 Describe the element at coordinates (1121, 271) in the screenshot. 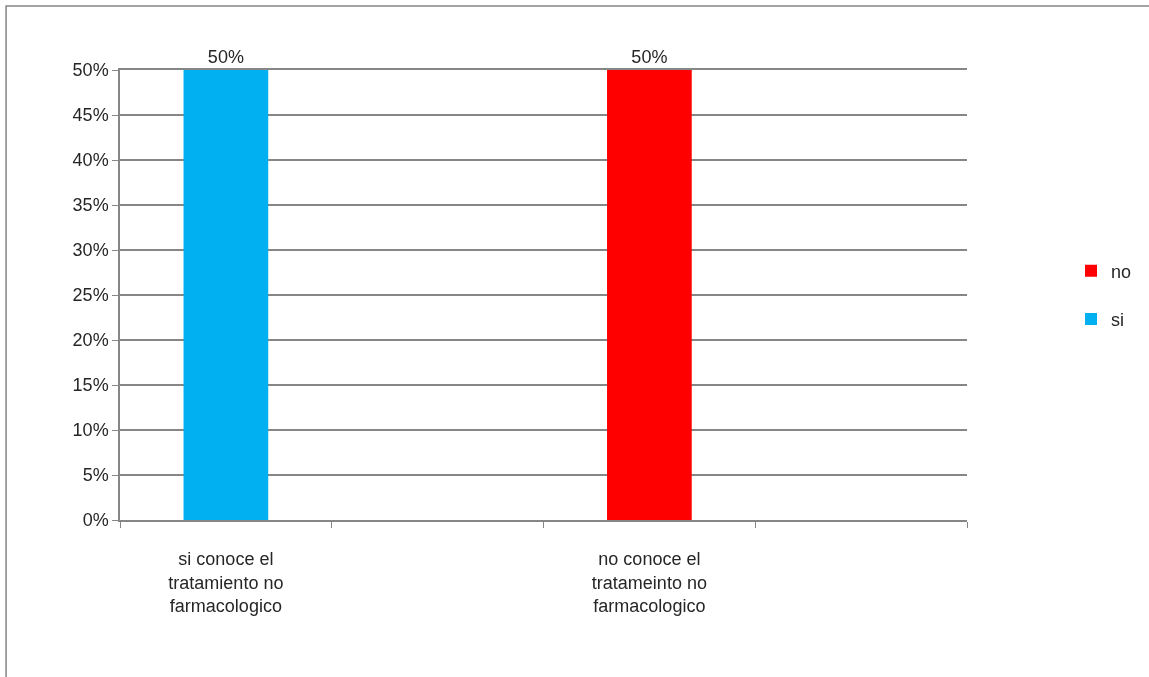

I see `legend-label: no` at that location.